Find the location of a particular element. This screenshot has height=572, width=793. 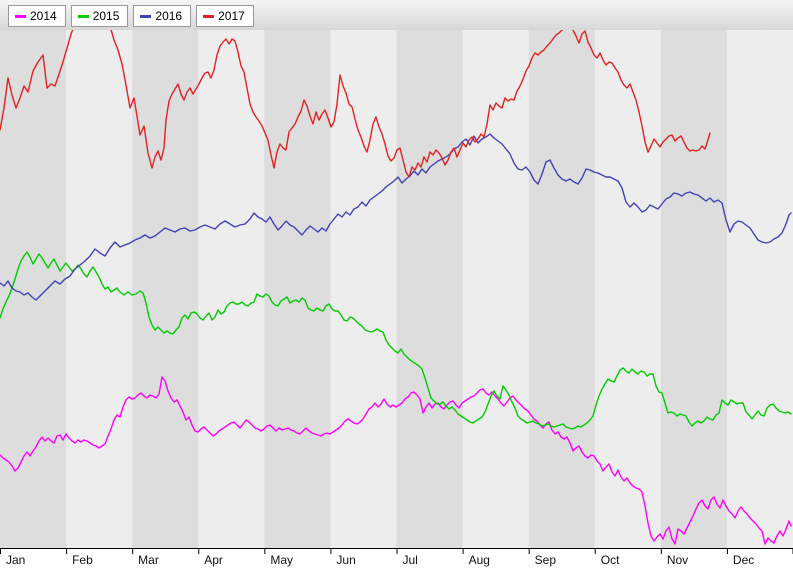

legend-chip-2017: 2017 is located at coordinates (225, 16).